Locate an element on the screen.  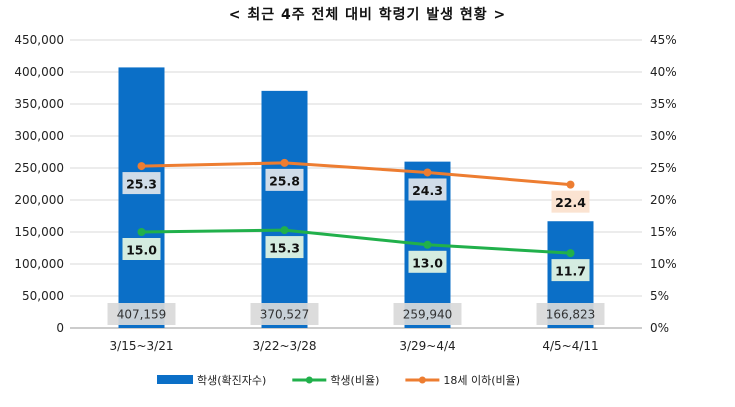
x-tick-label: 3/29~4/4 is located at coordinates (427, 346).